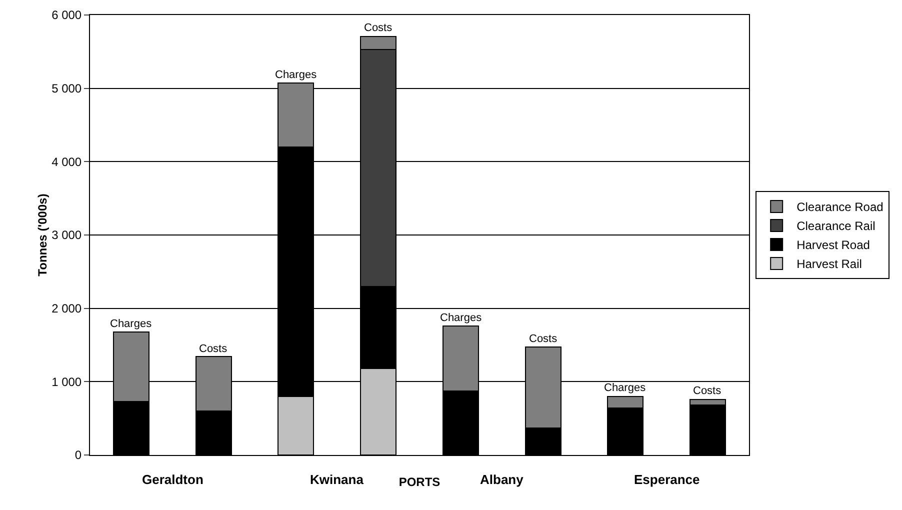  What do you see at coordinates (67, 15) in the screenshot?
I see `y-tick-label: 6 000` at bounding box center [67, 15].